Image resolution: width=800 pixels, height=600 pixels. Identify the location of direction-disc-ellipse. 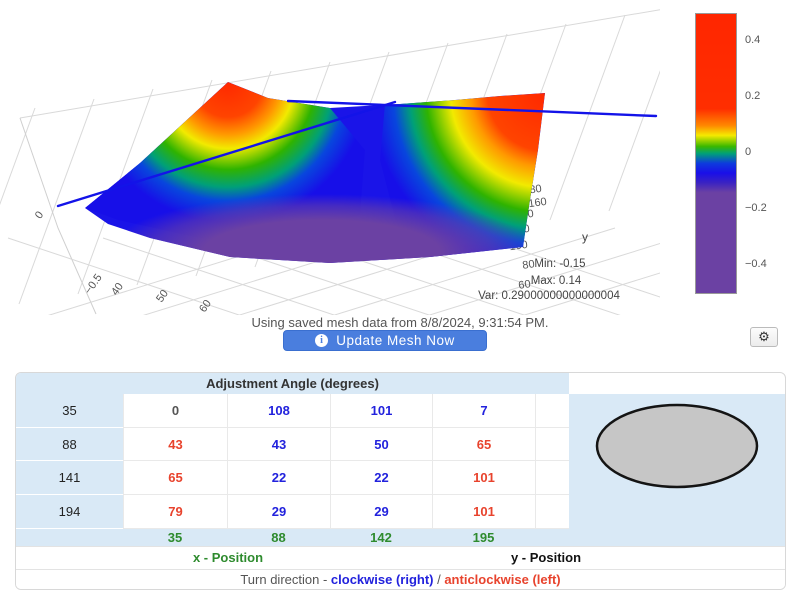
(677, 446).